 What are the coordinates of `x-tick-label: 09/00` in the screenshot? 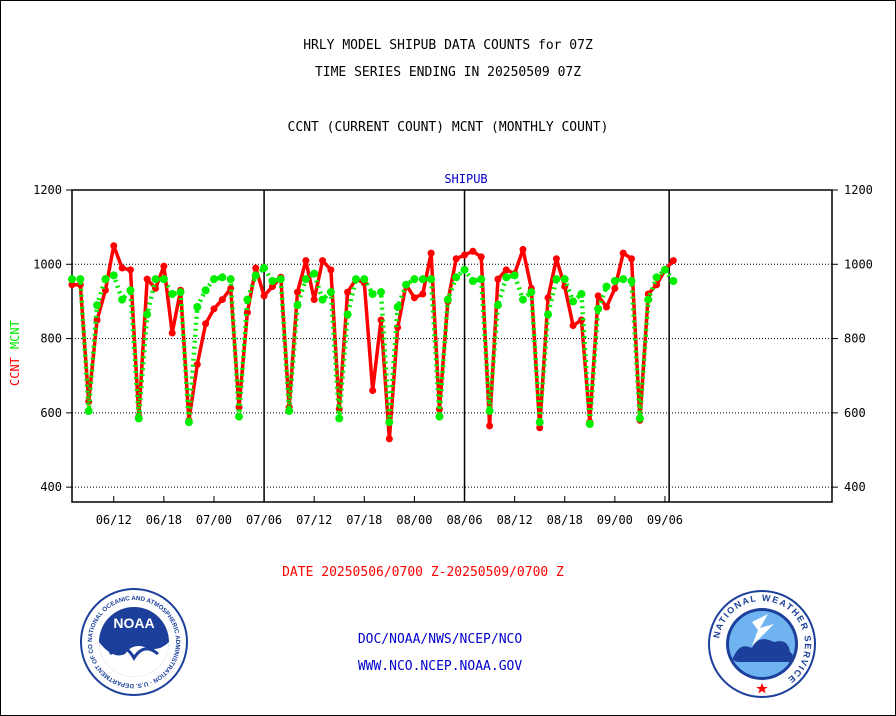 It's located at (615, 520).